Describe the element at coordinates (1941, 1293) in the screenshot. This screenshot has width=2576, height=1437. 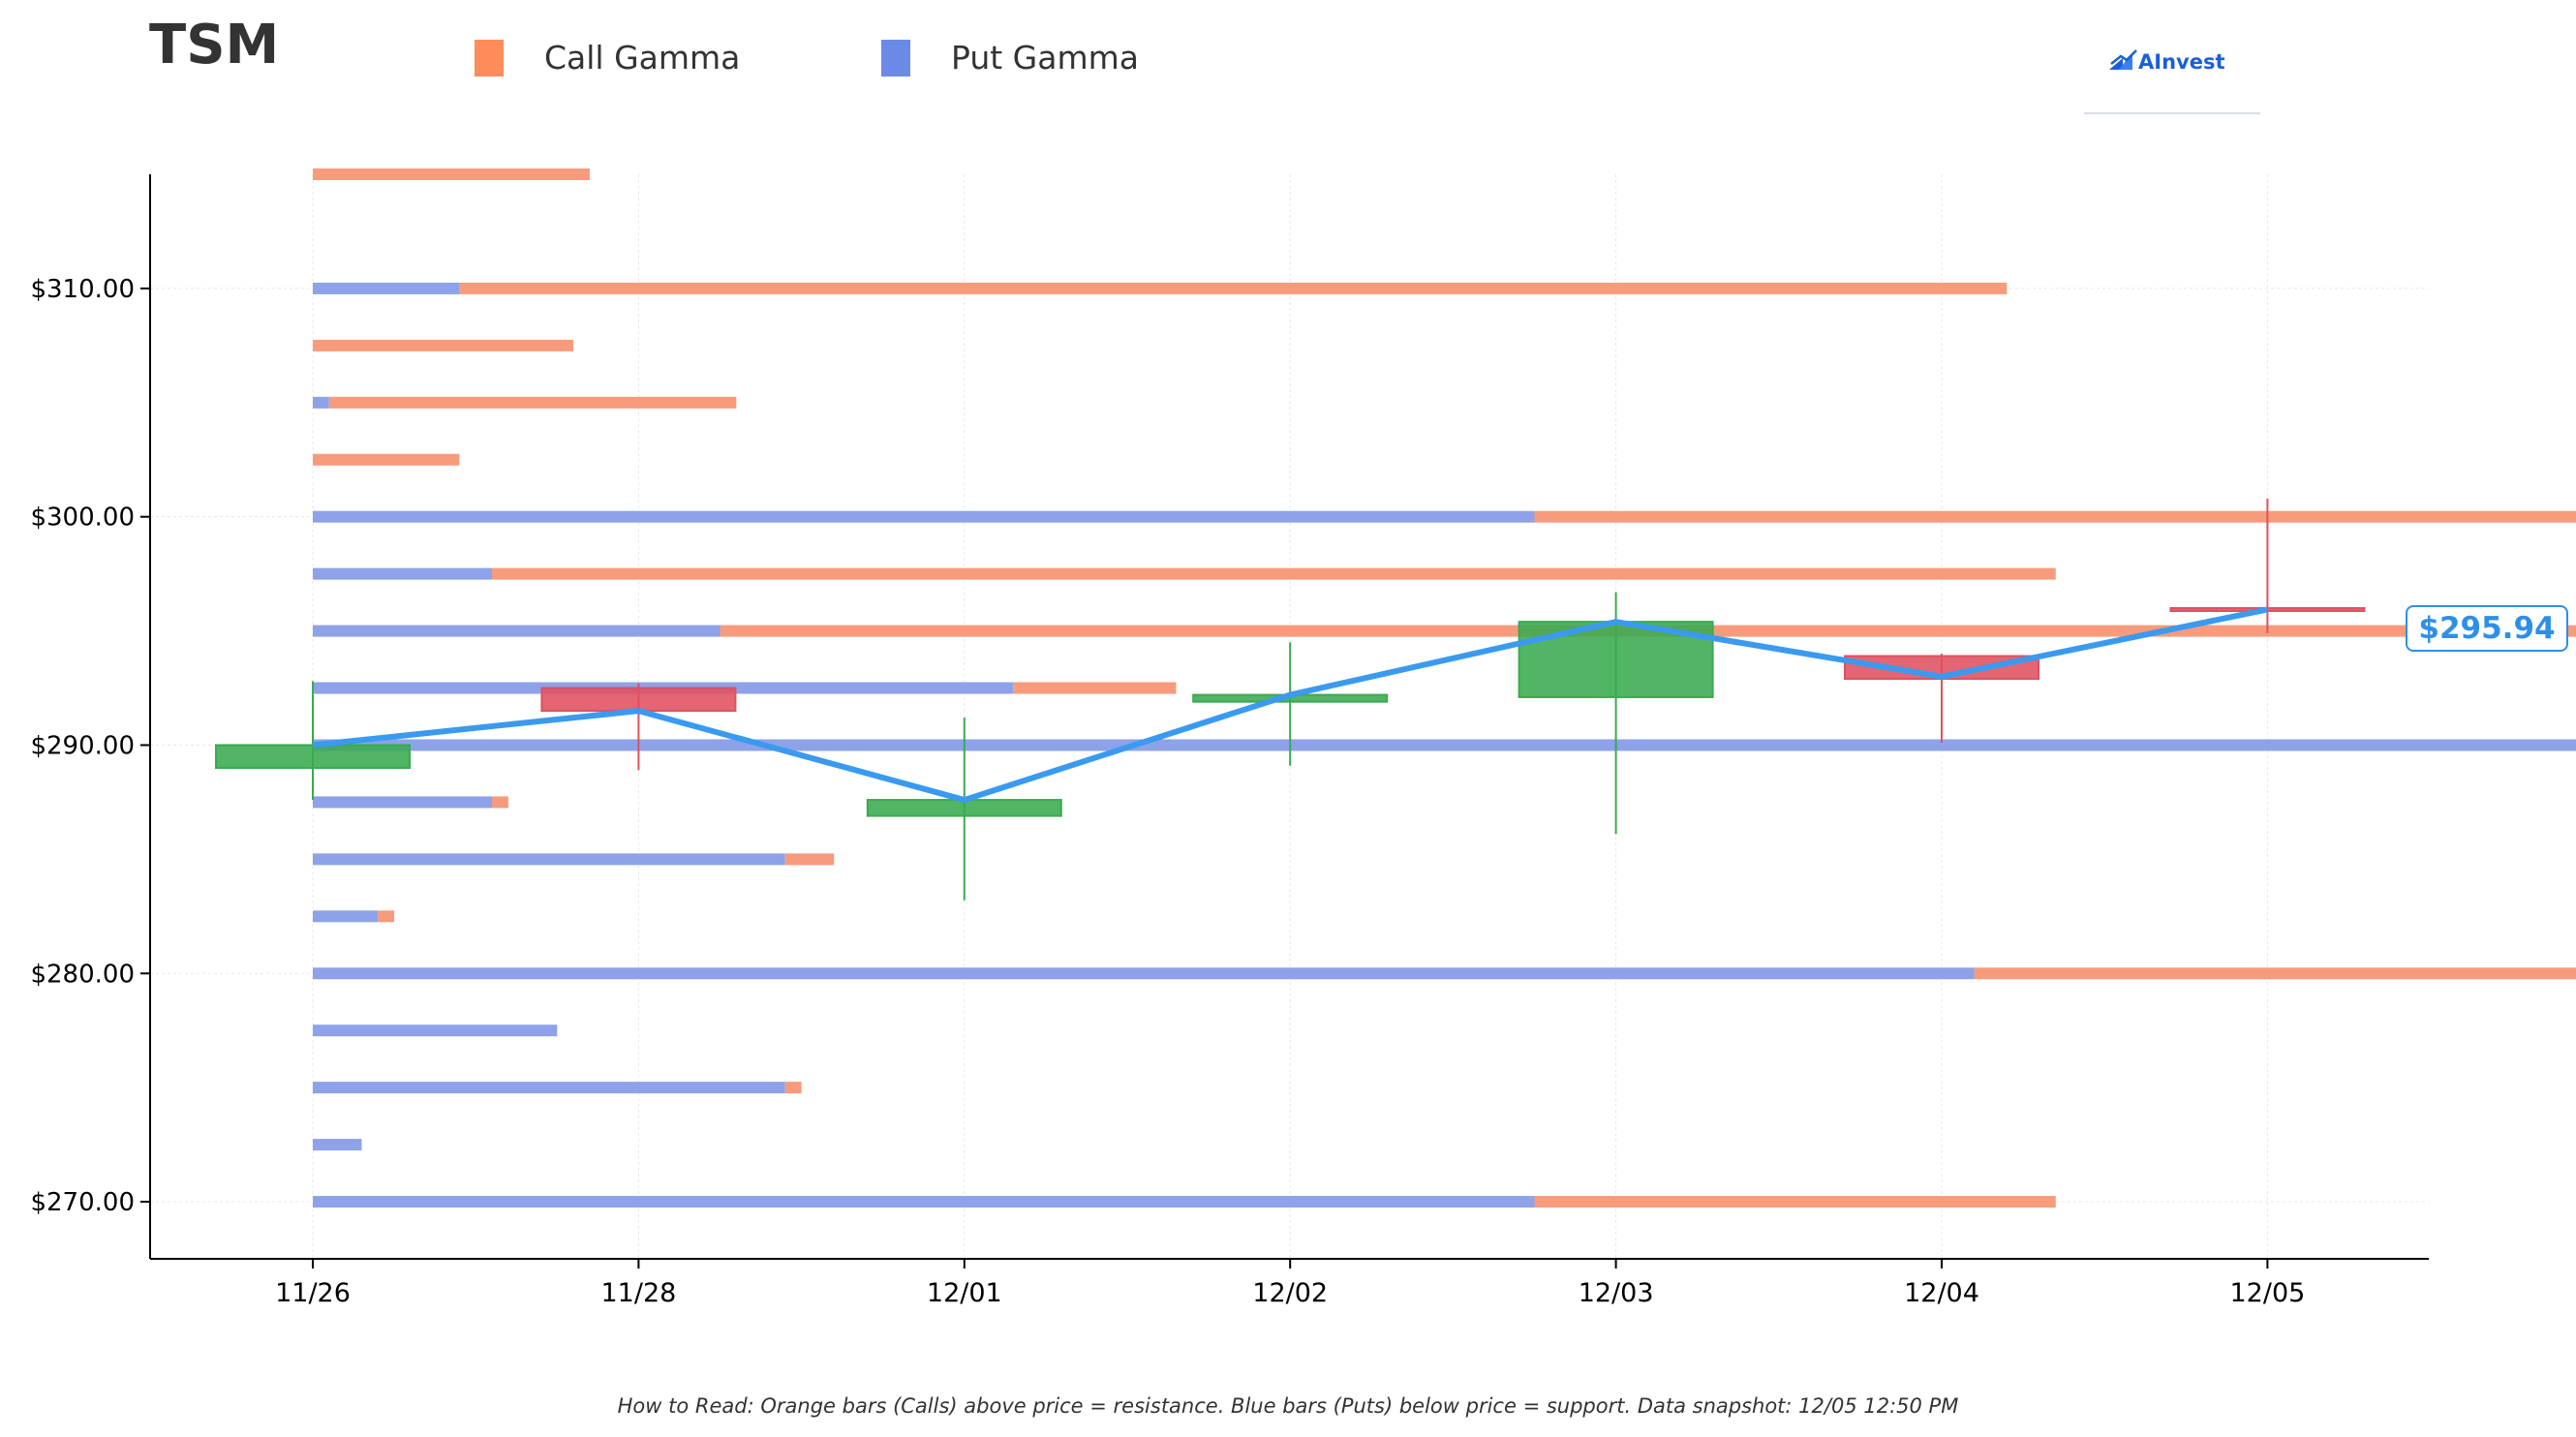
I see `x-tick-label: 12/04` at that location.